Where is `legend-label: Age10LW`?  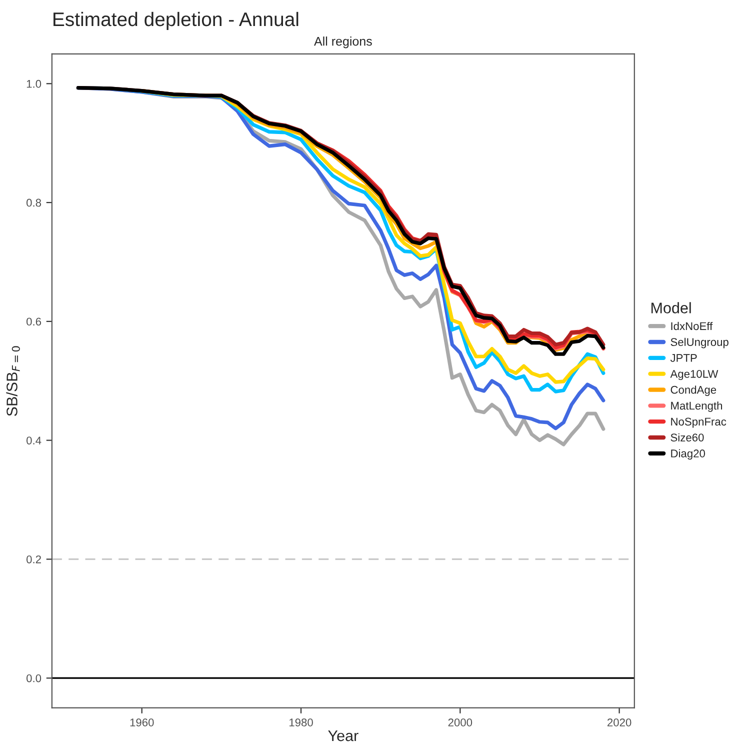
legend-label: Age10LW is located at coordinates (694, 375).